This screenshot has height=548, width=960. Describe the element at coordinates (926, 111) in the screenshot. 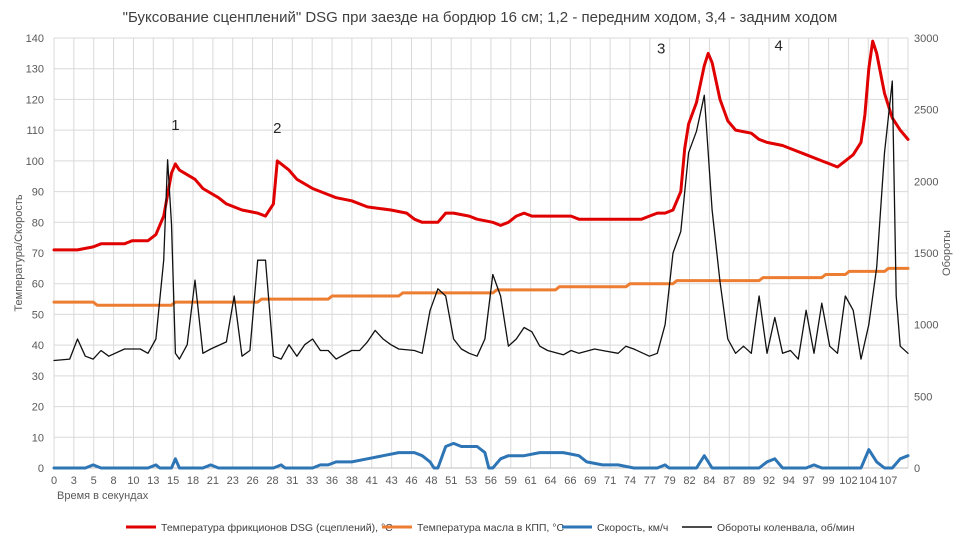

I see `y-tick-label-right: 2500` at that location.